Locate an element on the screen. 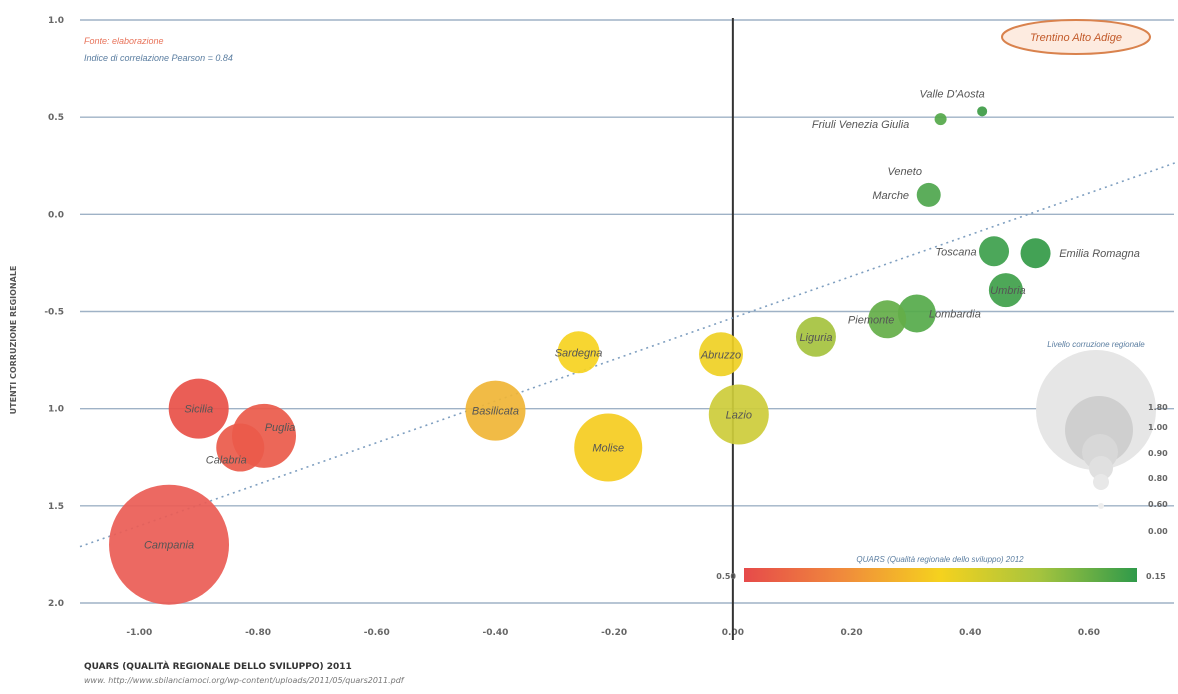 The height and width of the screenshot is (694, 1178). y-tick-label: 1.5 is located at coordinates (56, 507).